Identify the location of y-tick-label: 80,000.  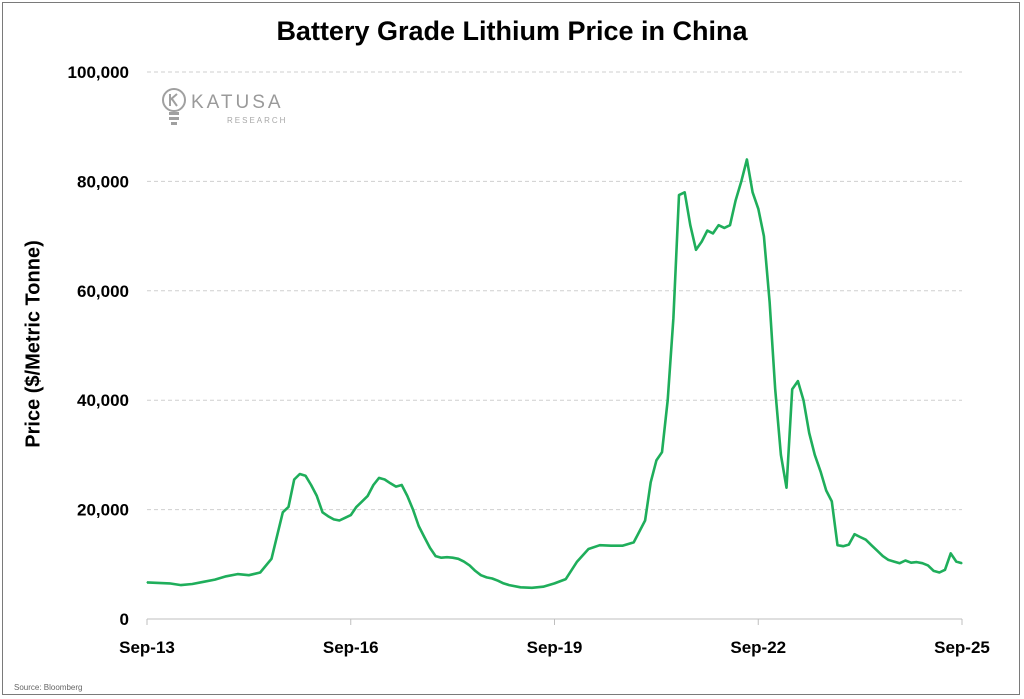
(103, 181).